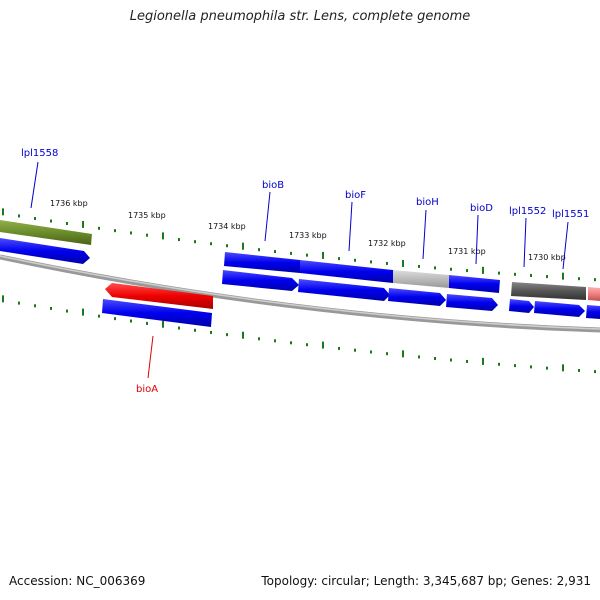 This screenshot has height=600, width=600. I want to click on genome-backbone, so click(300, 293).